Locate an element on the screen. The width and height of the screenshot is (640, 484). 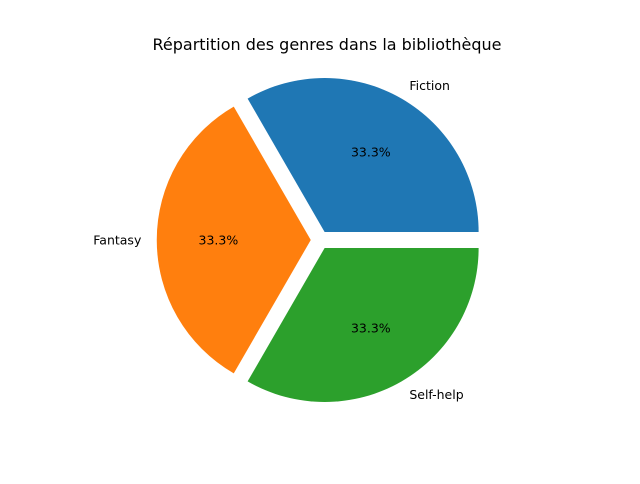
pie-slice-fantasy is located at coordinates (233, 240).